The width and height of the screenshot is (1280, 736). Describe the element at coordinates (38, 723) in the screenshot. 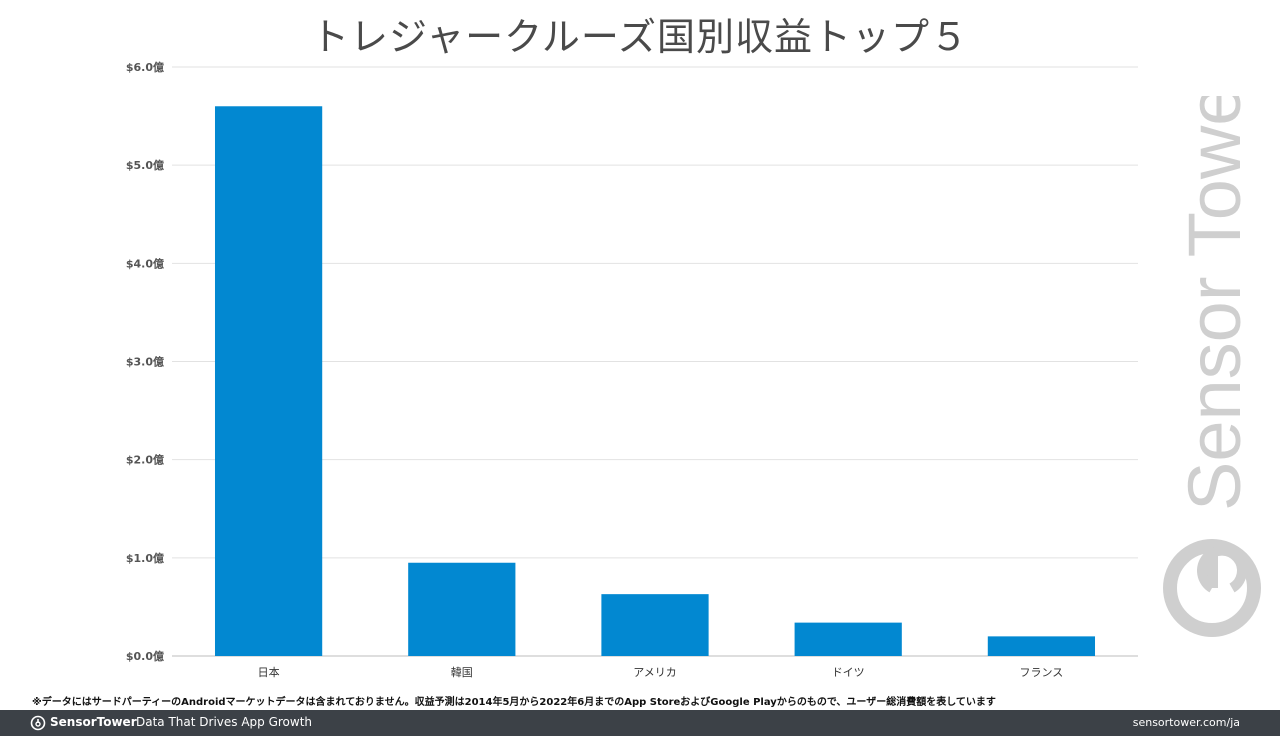

I see `sensor-tower-logo-icon` at that location.